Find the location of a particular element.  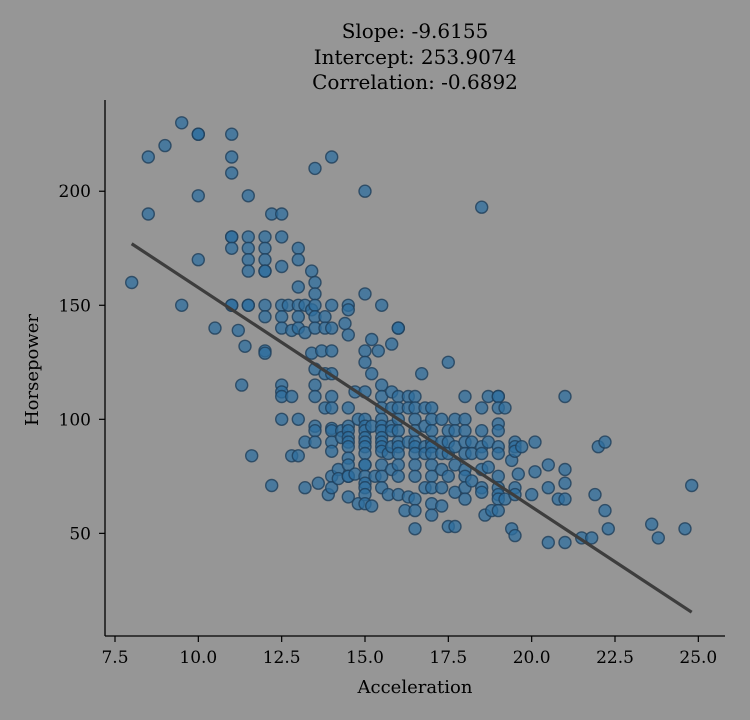

x-tick-label: 22.5 is located at coordinates (615, 658).